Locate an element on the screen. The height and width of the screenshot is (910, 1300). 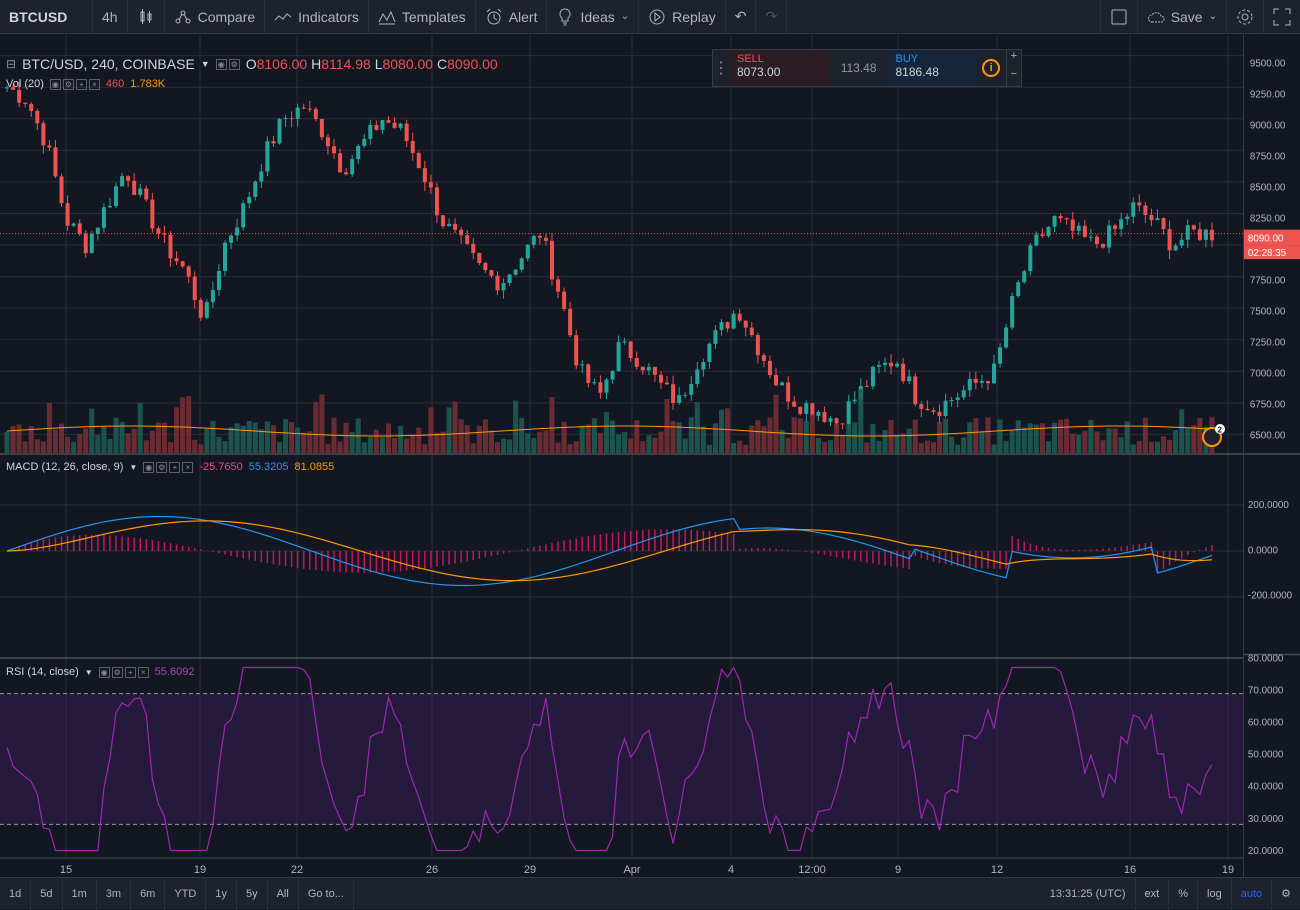
macd-actions: ◉ ⚙ + × is located at coordinates (168, 467).